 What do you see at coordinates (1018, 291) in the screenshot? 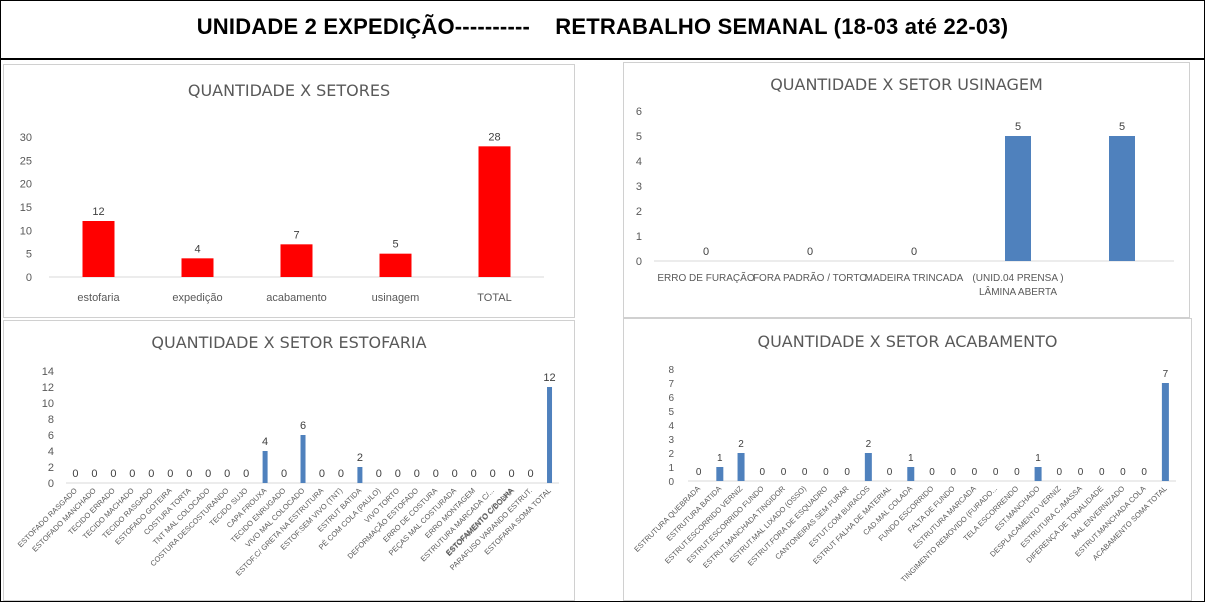
I see `category-label: LÂMINA ABERTA` at bounding box center [1018, 291].